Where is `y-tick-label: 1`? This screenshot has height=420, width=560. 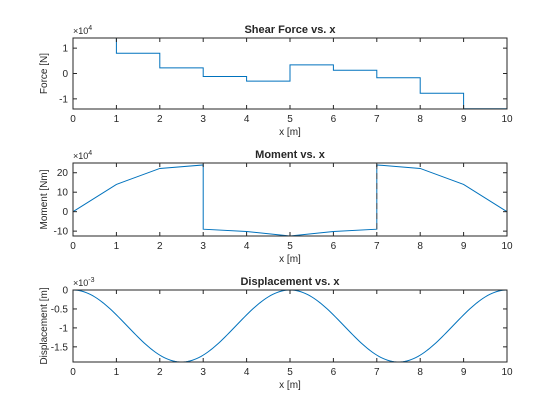 y-tick-label: 1 is located at coordinates (65, 49).